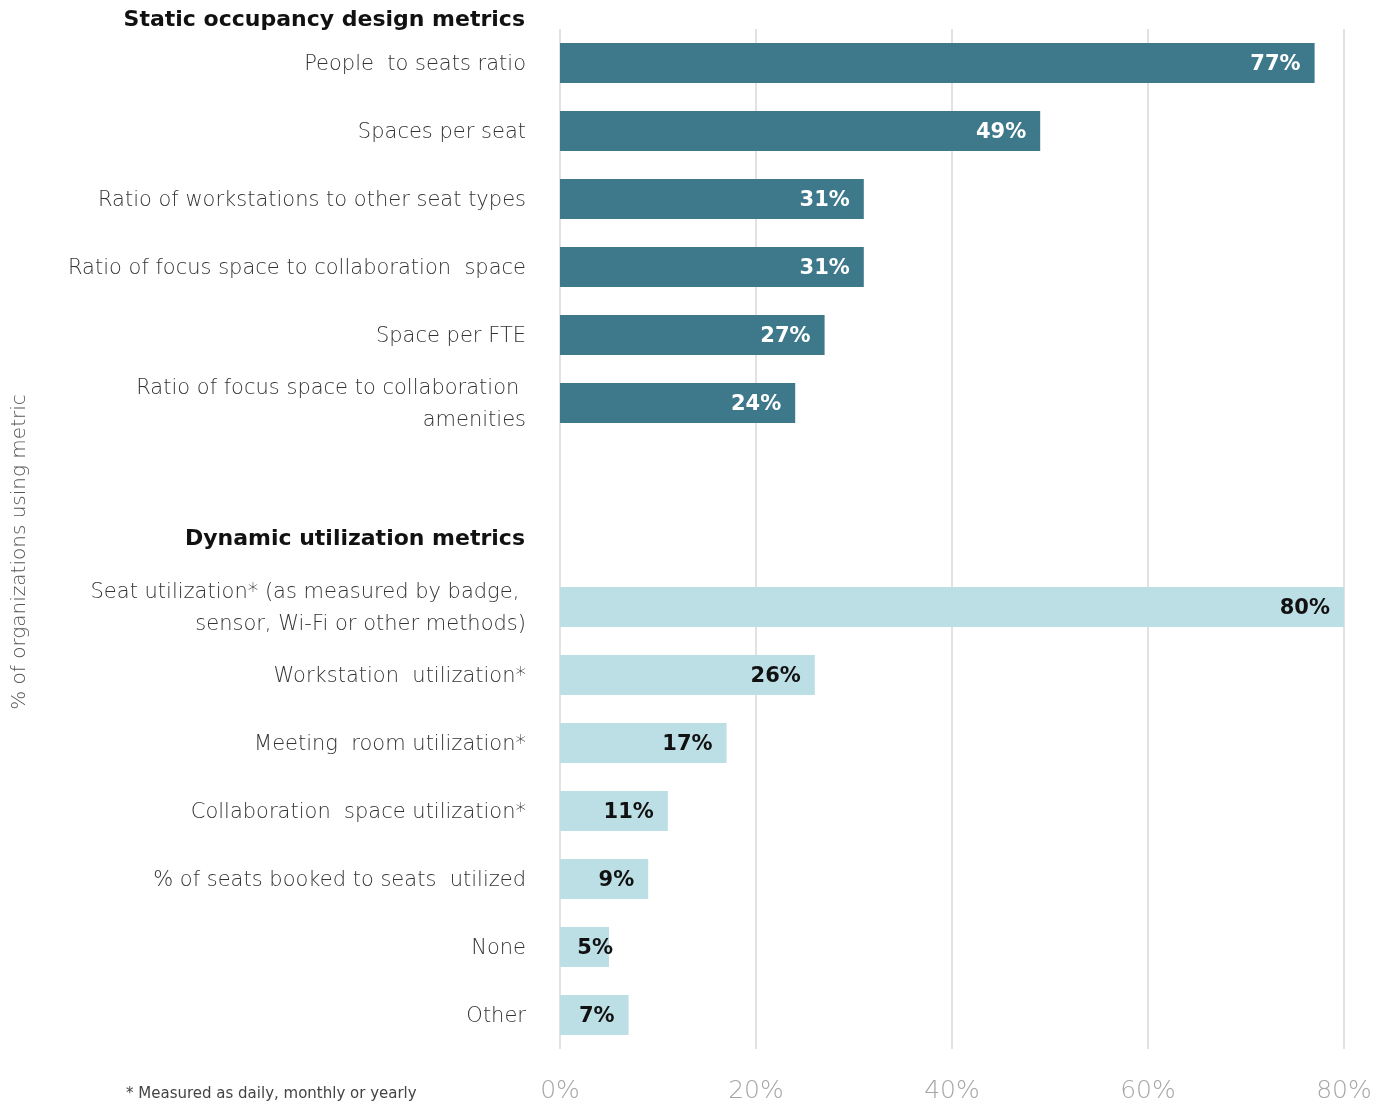  What do you see at coordinates (1148, 1089) in the screenshot?
I see `x-tick-label: 60%` at bounding box center [1148, 1089].